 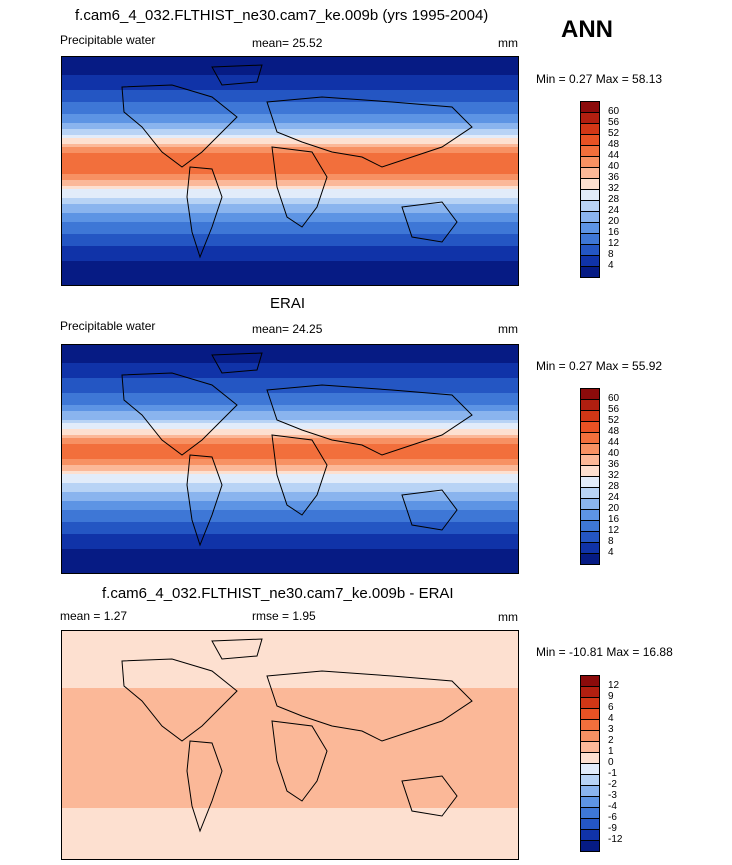 What do you see at coordinates (287, 329) in the screenshot?
I see `panel-obs-mean-label: mean= 24.25` at bounding box center [287, 329].